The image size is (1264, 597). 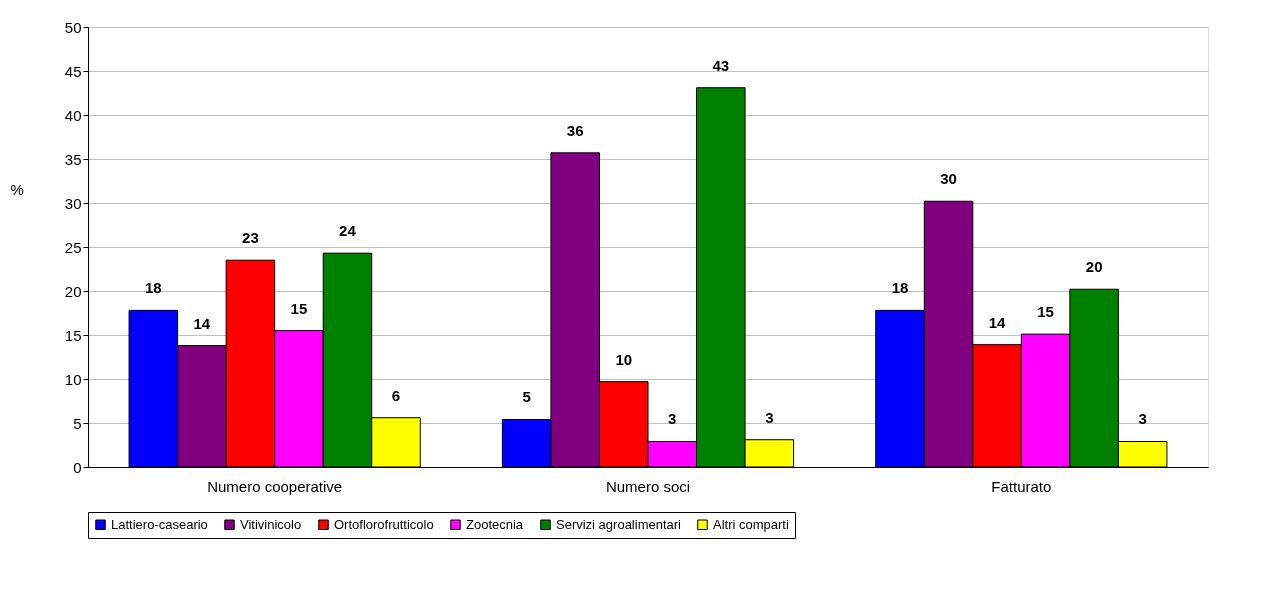 What do you see at coordinates (159, 524) in the screenshot?
I see `legend-label: Lattiero-caseario` at bounding box center [159, 524].